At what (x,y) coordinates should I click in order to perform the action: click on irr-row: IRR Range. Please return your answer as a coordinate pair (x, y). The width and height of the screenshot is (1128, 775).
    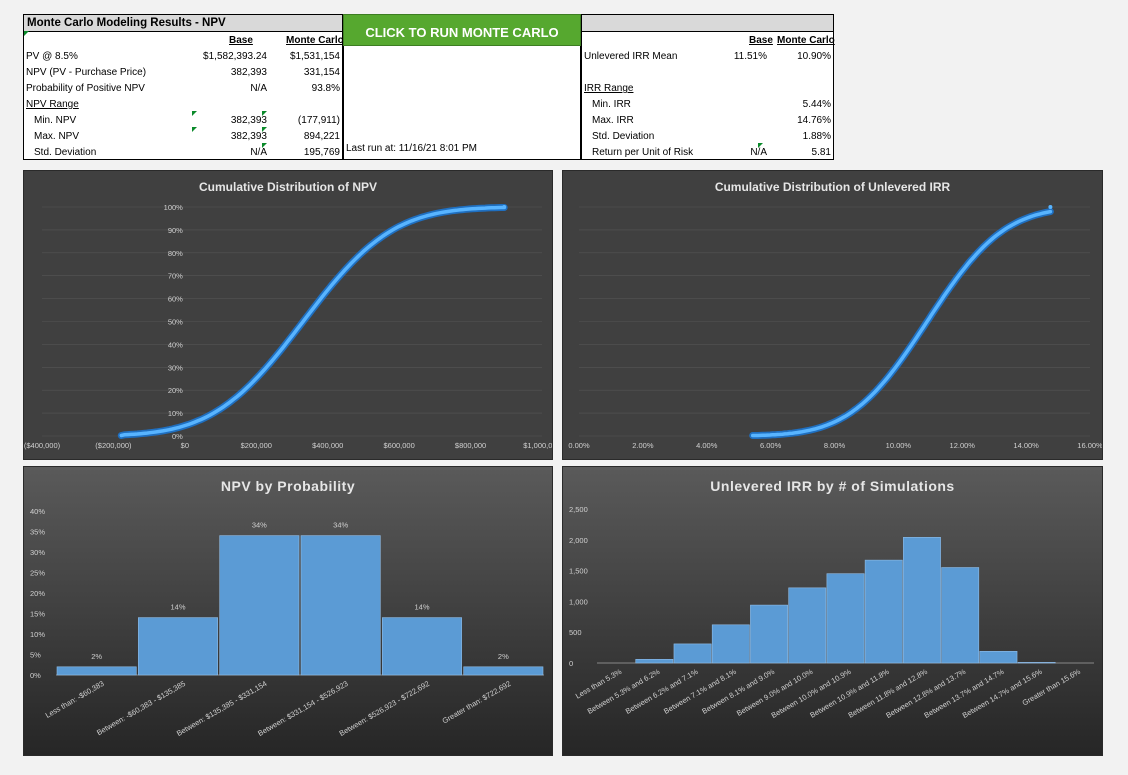
    Looking at the image, I should click on (707, 89).